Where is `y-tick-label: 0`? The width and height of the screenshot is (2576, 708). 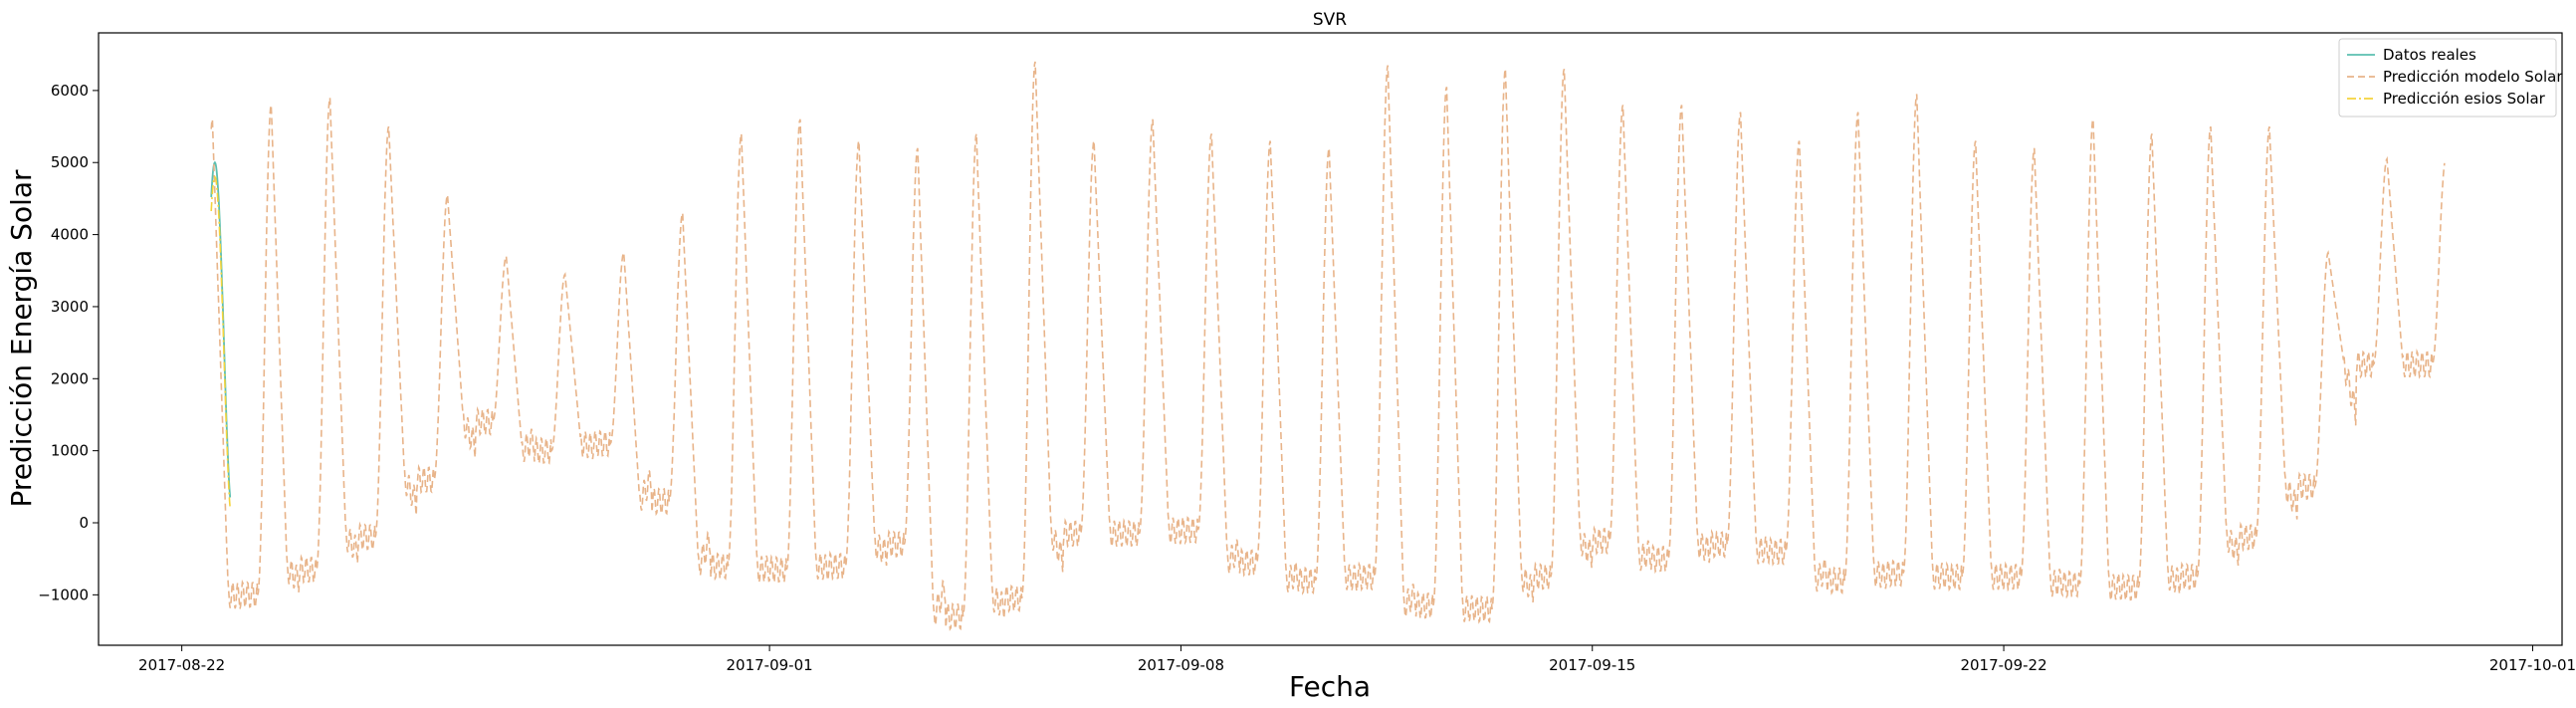
y-tick-label: 0 is located at coordinates (84, 523).